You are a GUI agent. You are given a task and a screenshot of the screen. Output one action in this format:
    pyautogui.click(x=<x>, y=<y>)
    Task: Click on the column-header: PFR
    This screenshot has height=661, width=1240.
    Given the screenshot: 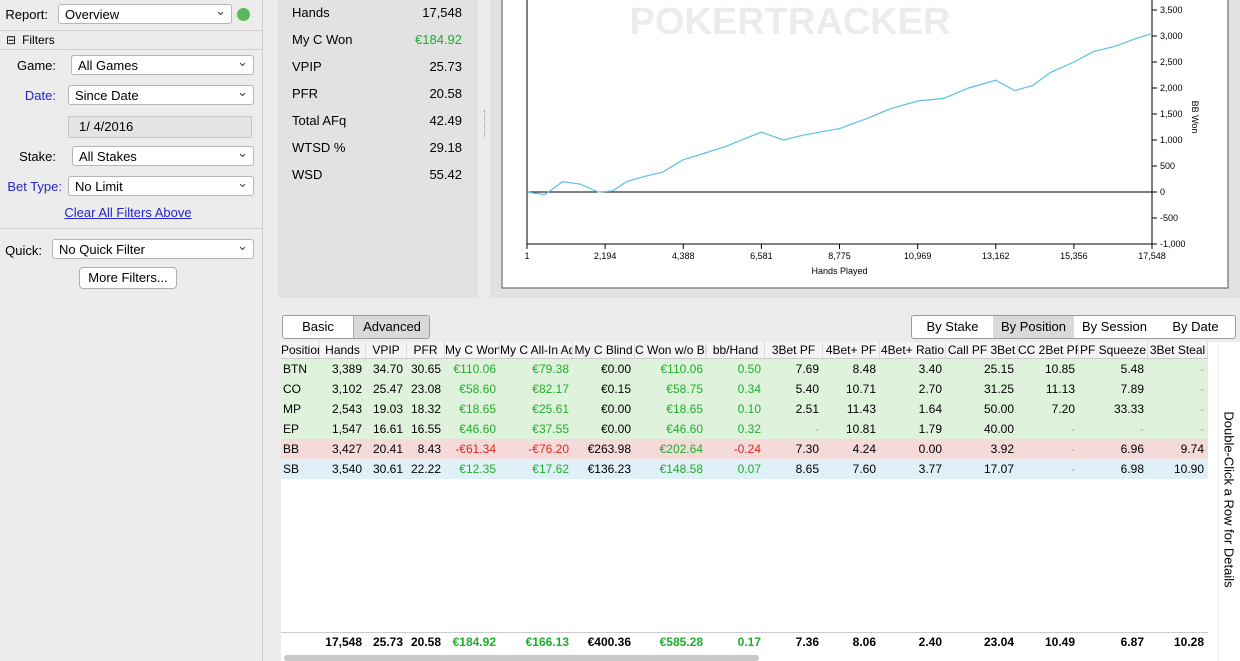 What is the action you would take?
    pyautogui.click(x=426, y=350)
    